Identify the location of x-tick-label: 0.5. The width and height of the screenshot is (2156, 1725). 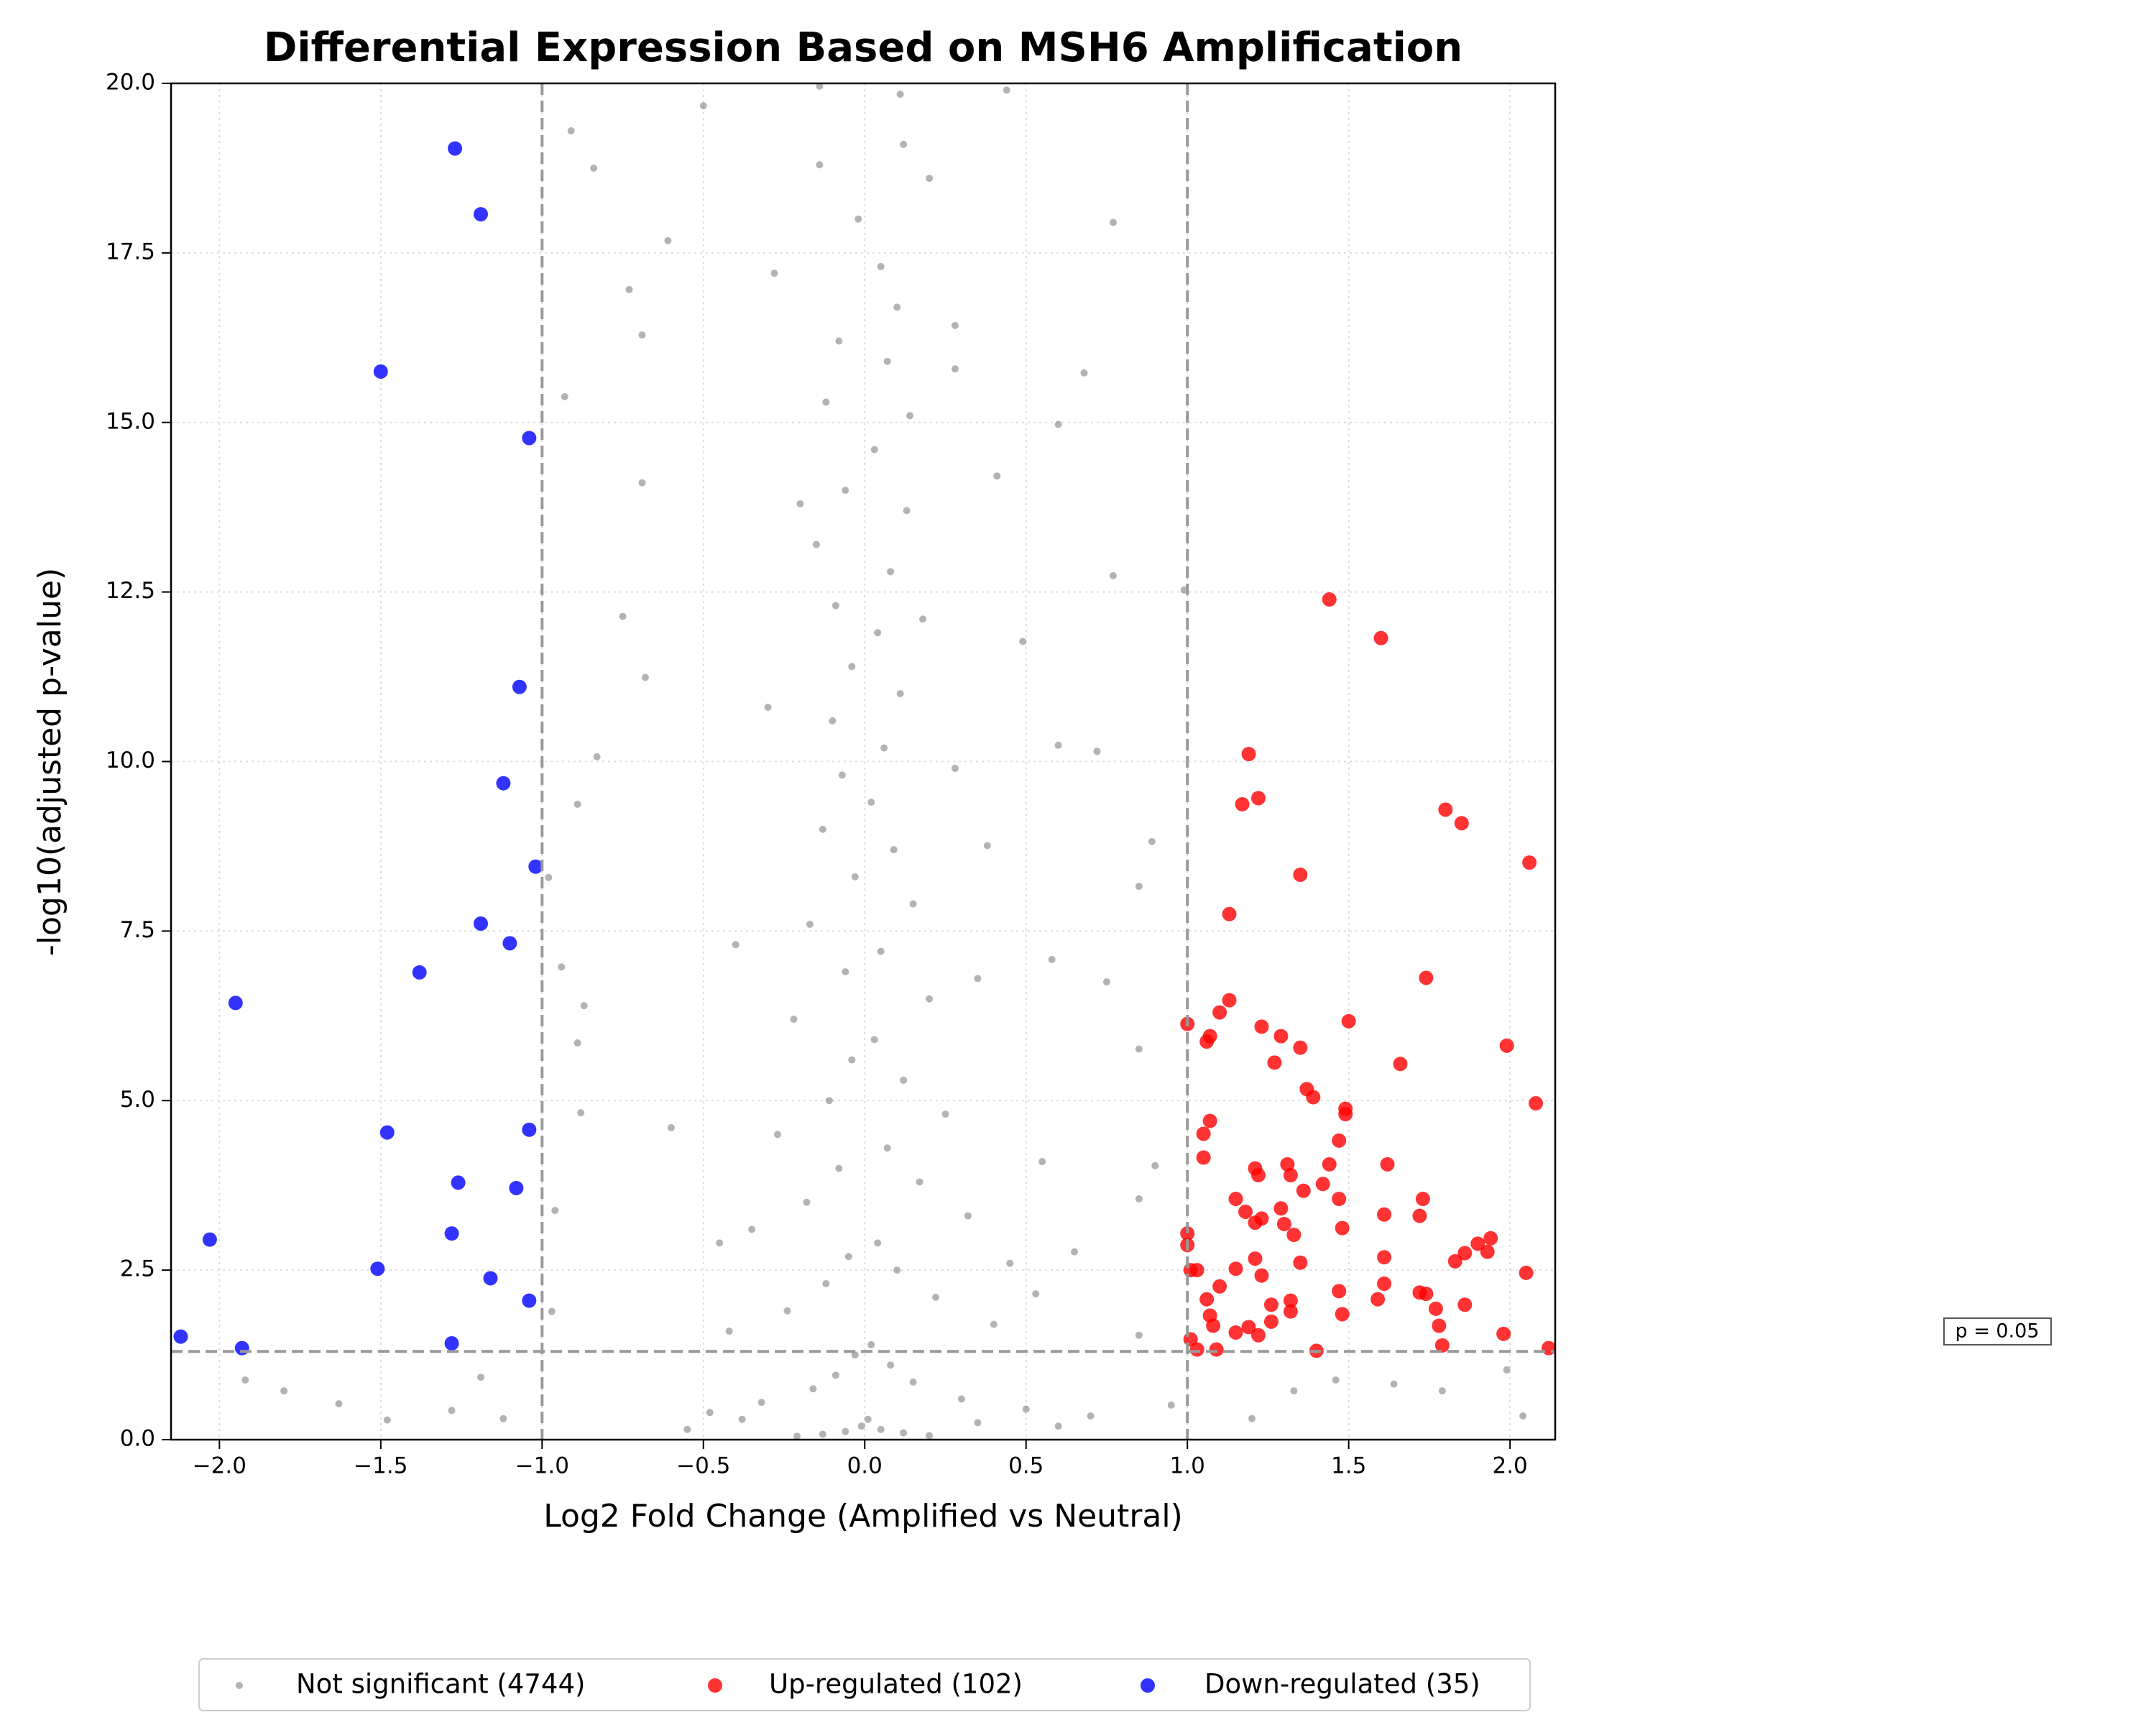
(1026, 1466).